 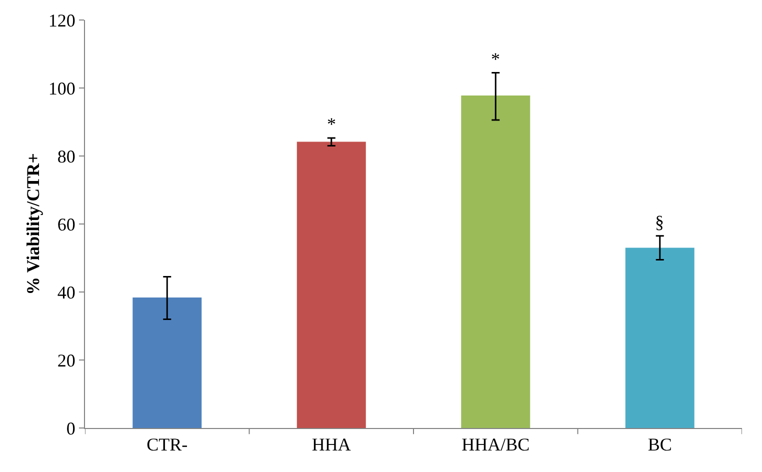 I want to click on y-tick-label: 0, so click(x=71, y=428).